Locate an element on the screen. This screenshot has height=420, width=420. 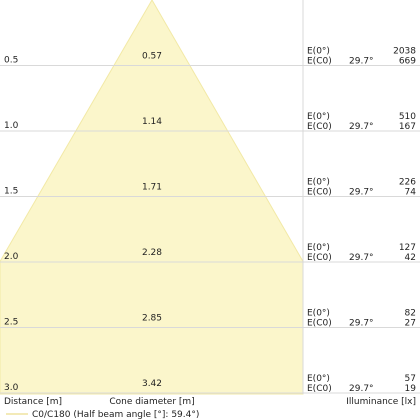
cone-diameter-label: 2.85 is located at coordinates (152, 319).